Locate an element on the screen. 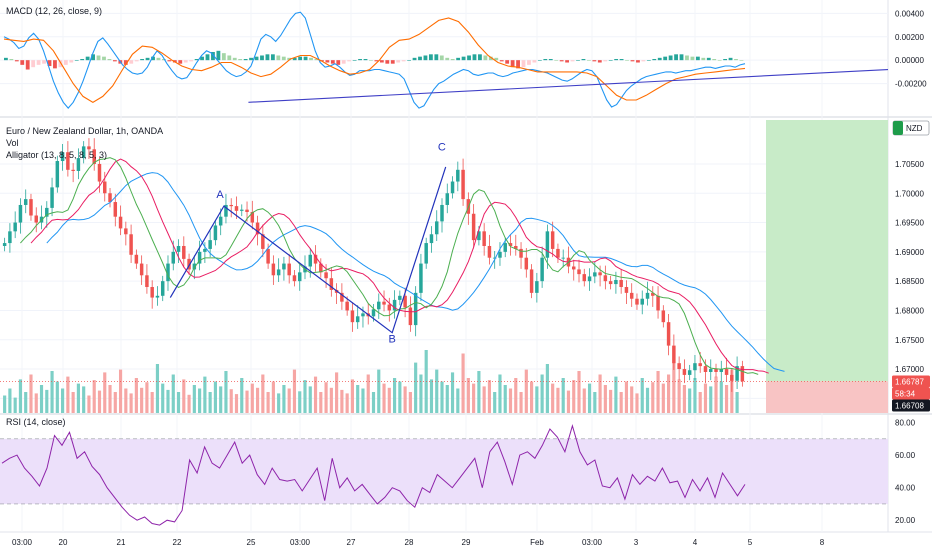  rsi-y-axis: 80.00 60.00 40.00 20.00 is located at coordinates (905, 472).